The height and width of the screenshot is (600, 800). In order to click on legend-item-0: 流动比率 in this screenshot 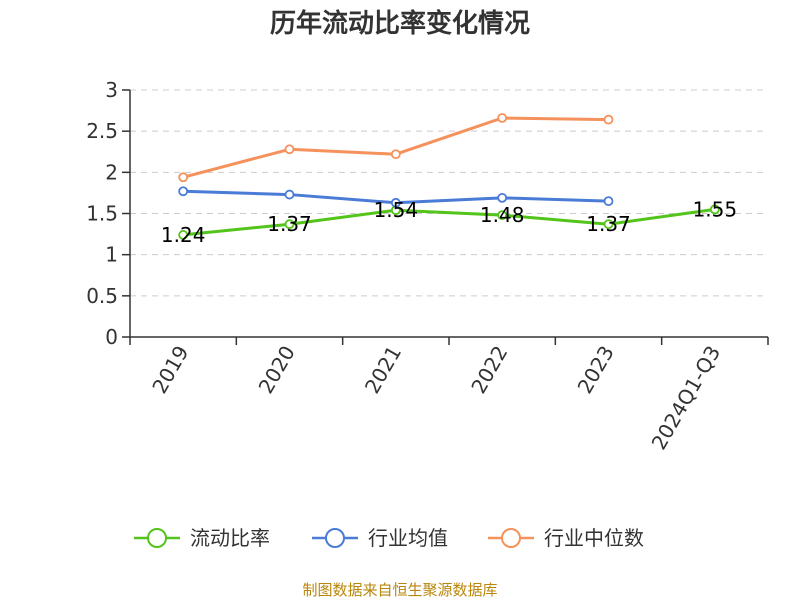, I will do `click(202, 538)`.